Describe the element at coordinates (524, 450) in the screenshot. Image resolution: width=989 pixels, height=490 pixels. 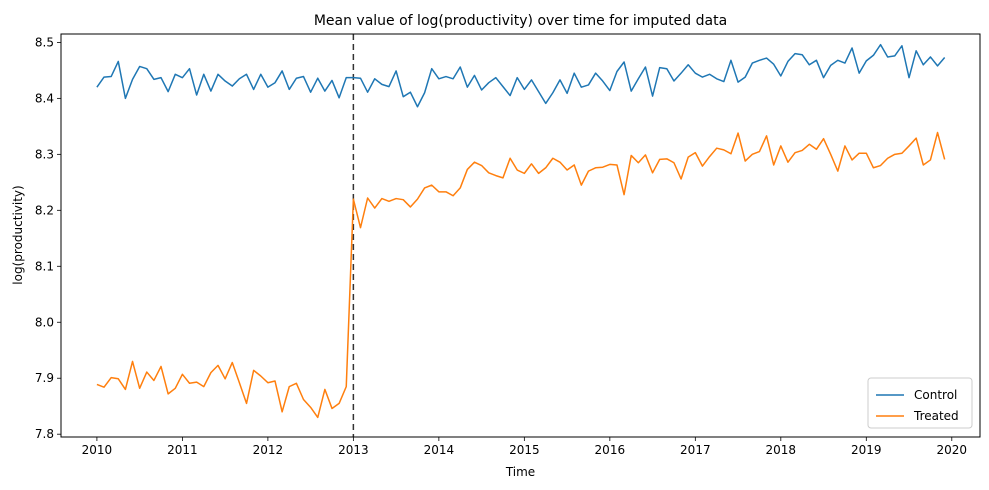
I see `x-tick-label: 2015` at that location.